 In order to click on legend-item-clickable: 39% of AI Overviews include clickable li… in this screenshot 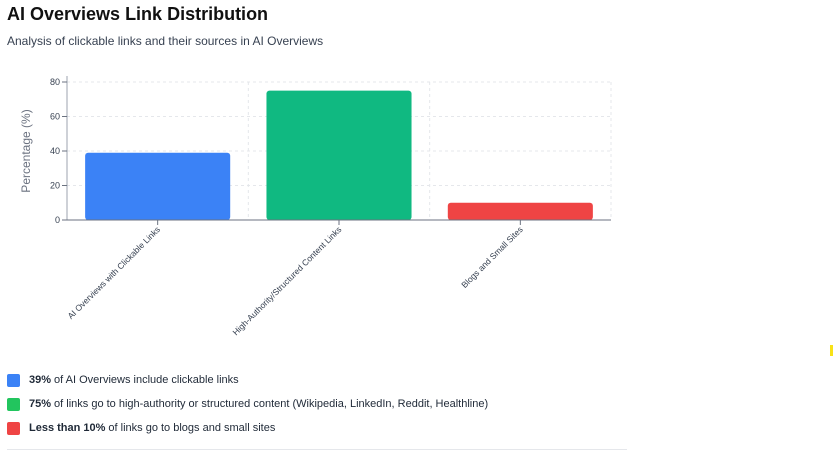, I will do `click(247, 380)`.